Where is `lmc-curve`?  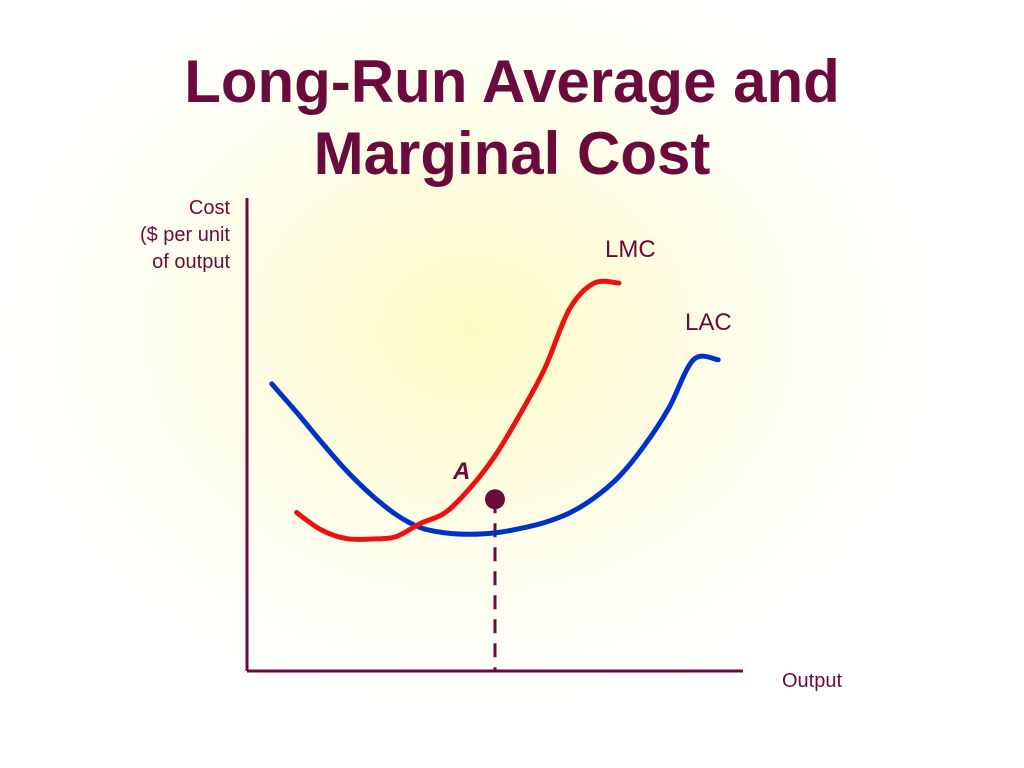
lmc-curve is located at coordinates (458, 410).